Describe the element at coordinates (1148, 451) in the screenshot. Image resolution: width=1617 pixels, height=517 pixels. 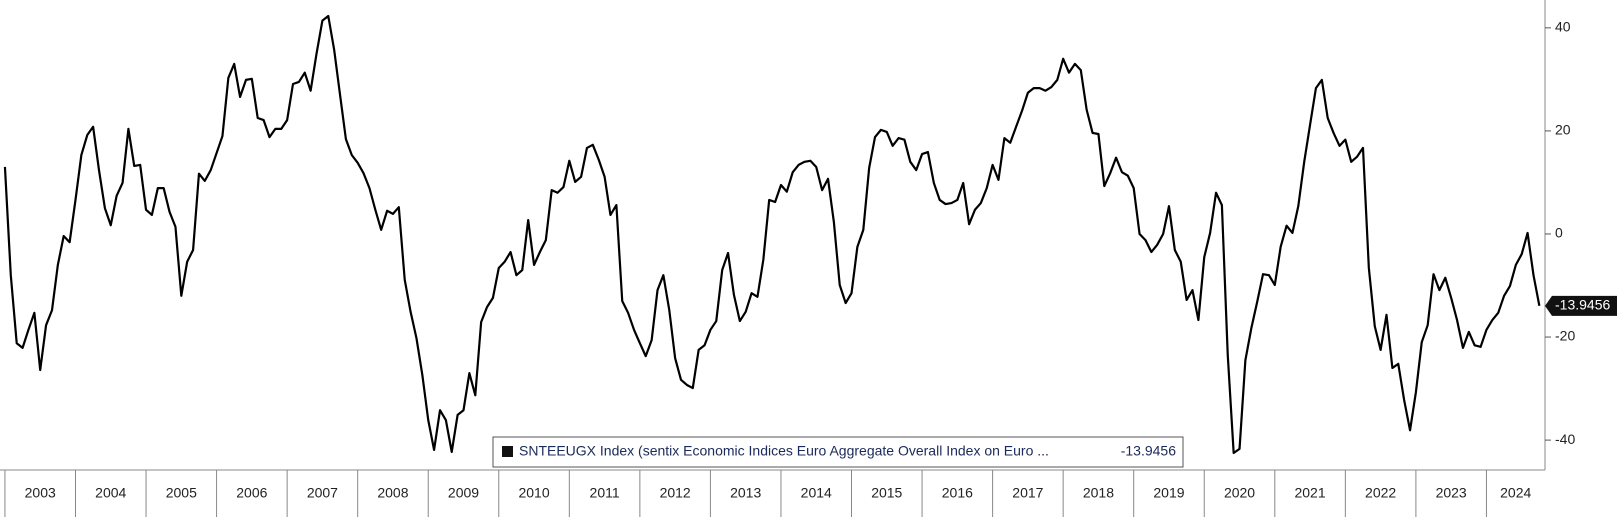
I see `legend-value: -13.9456` at that location.